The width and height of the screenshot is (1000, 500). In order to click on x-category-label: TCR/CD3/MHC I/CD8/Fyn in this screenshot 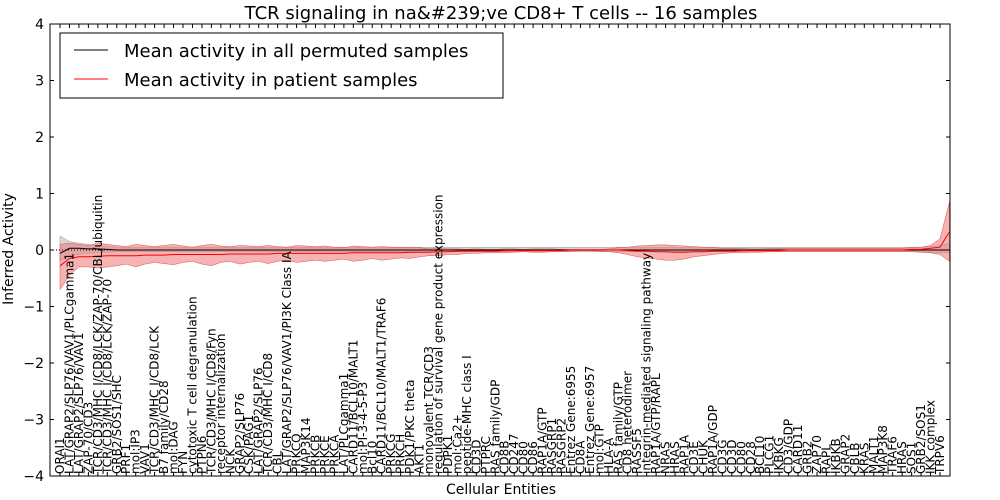, I will do `click(211, 401)`.